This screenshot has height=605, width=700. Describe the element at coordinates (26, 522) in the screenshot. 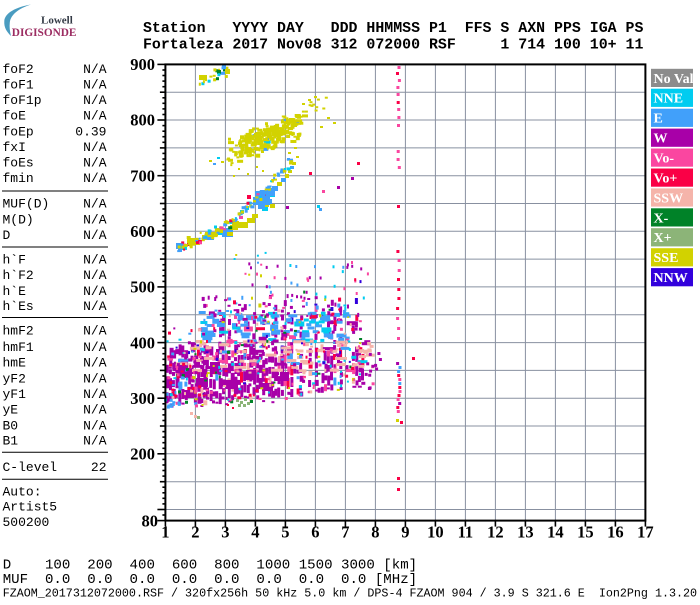

I see `svg-text: 500200` at that location.